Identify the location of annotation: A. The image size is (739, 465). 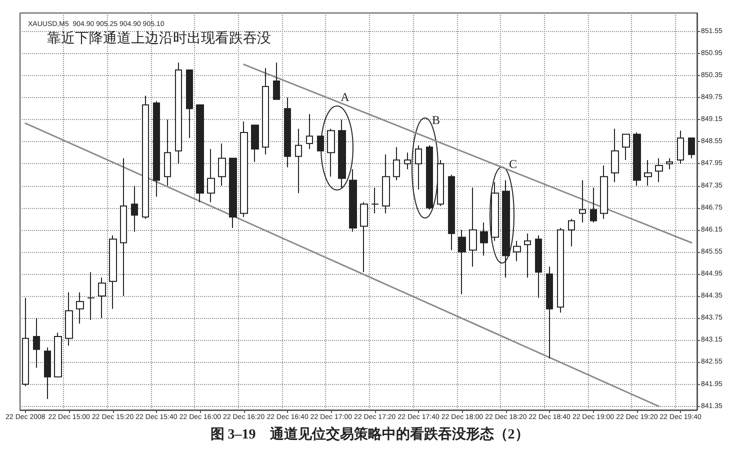
(345, 97).